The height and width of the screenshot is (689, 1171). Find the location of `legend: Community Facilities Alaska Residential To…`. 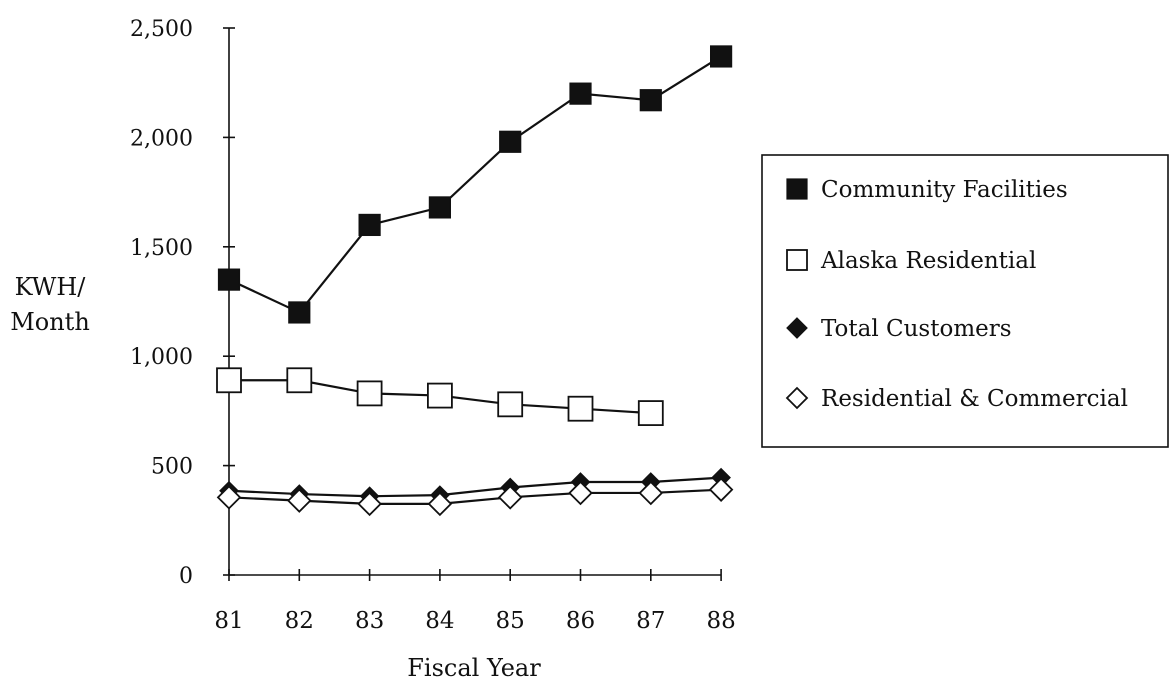

legend: Community Facilities Alaska Residential To… is located at coordinates (965, 301).